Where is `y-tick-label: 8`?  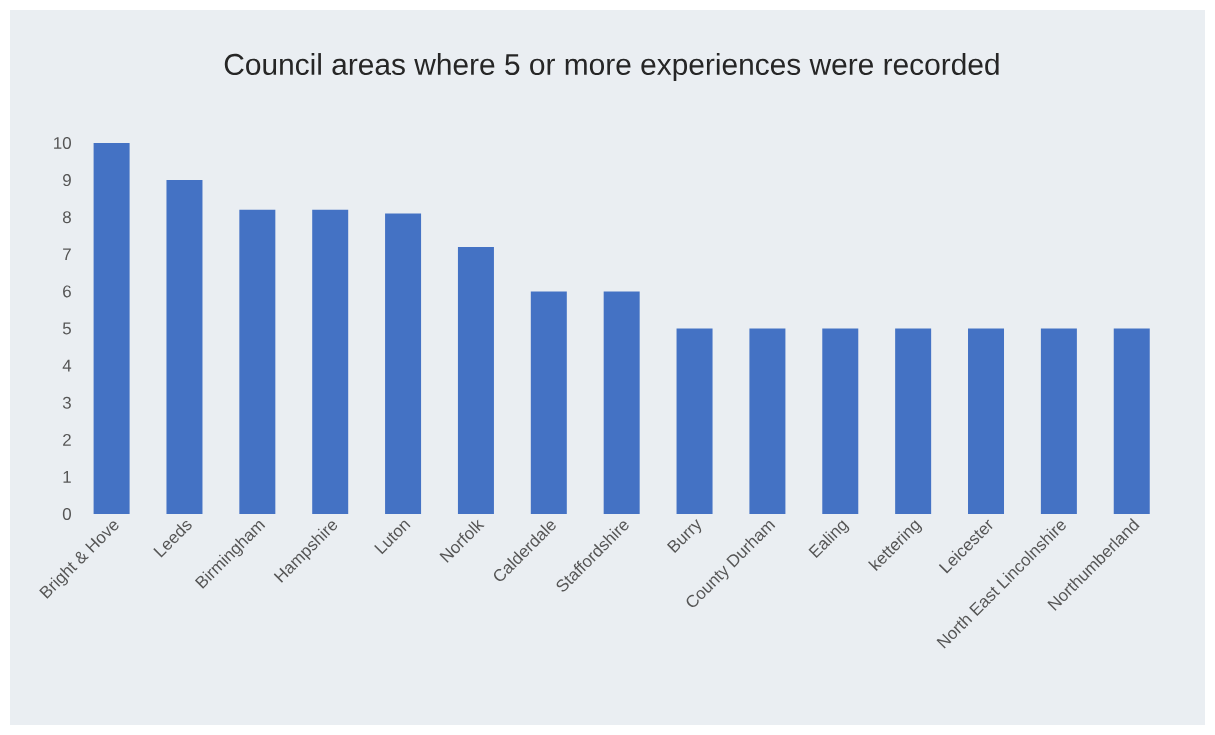
y-tick-label: 8 is located at coordinates (66, 217).